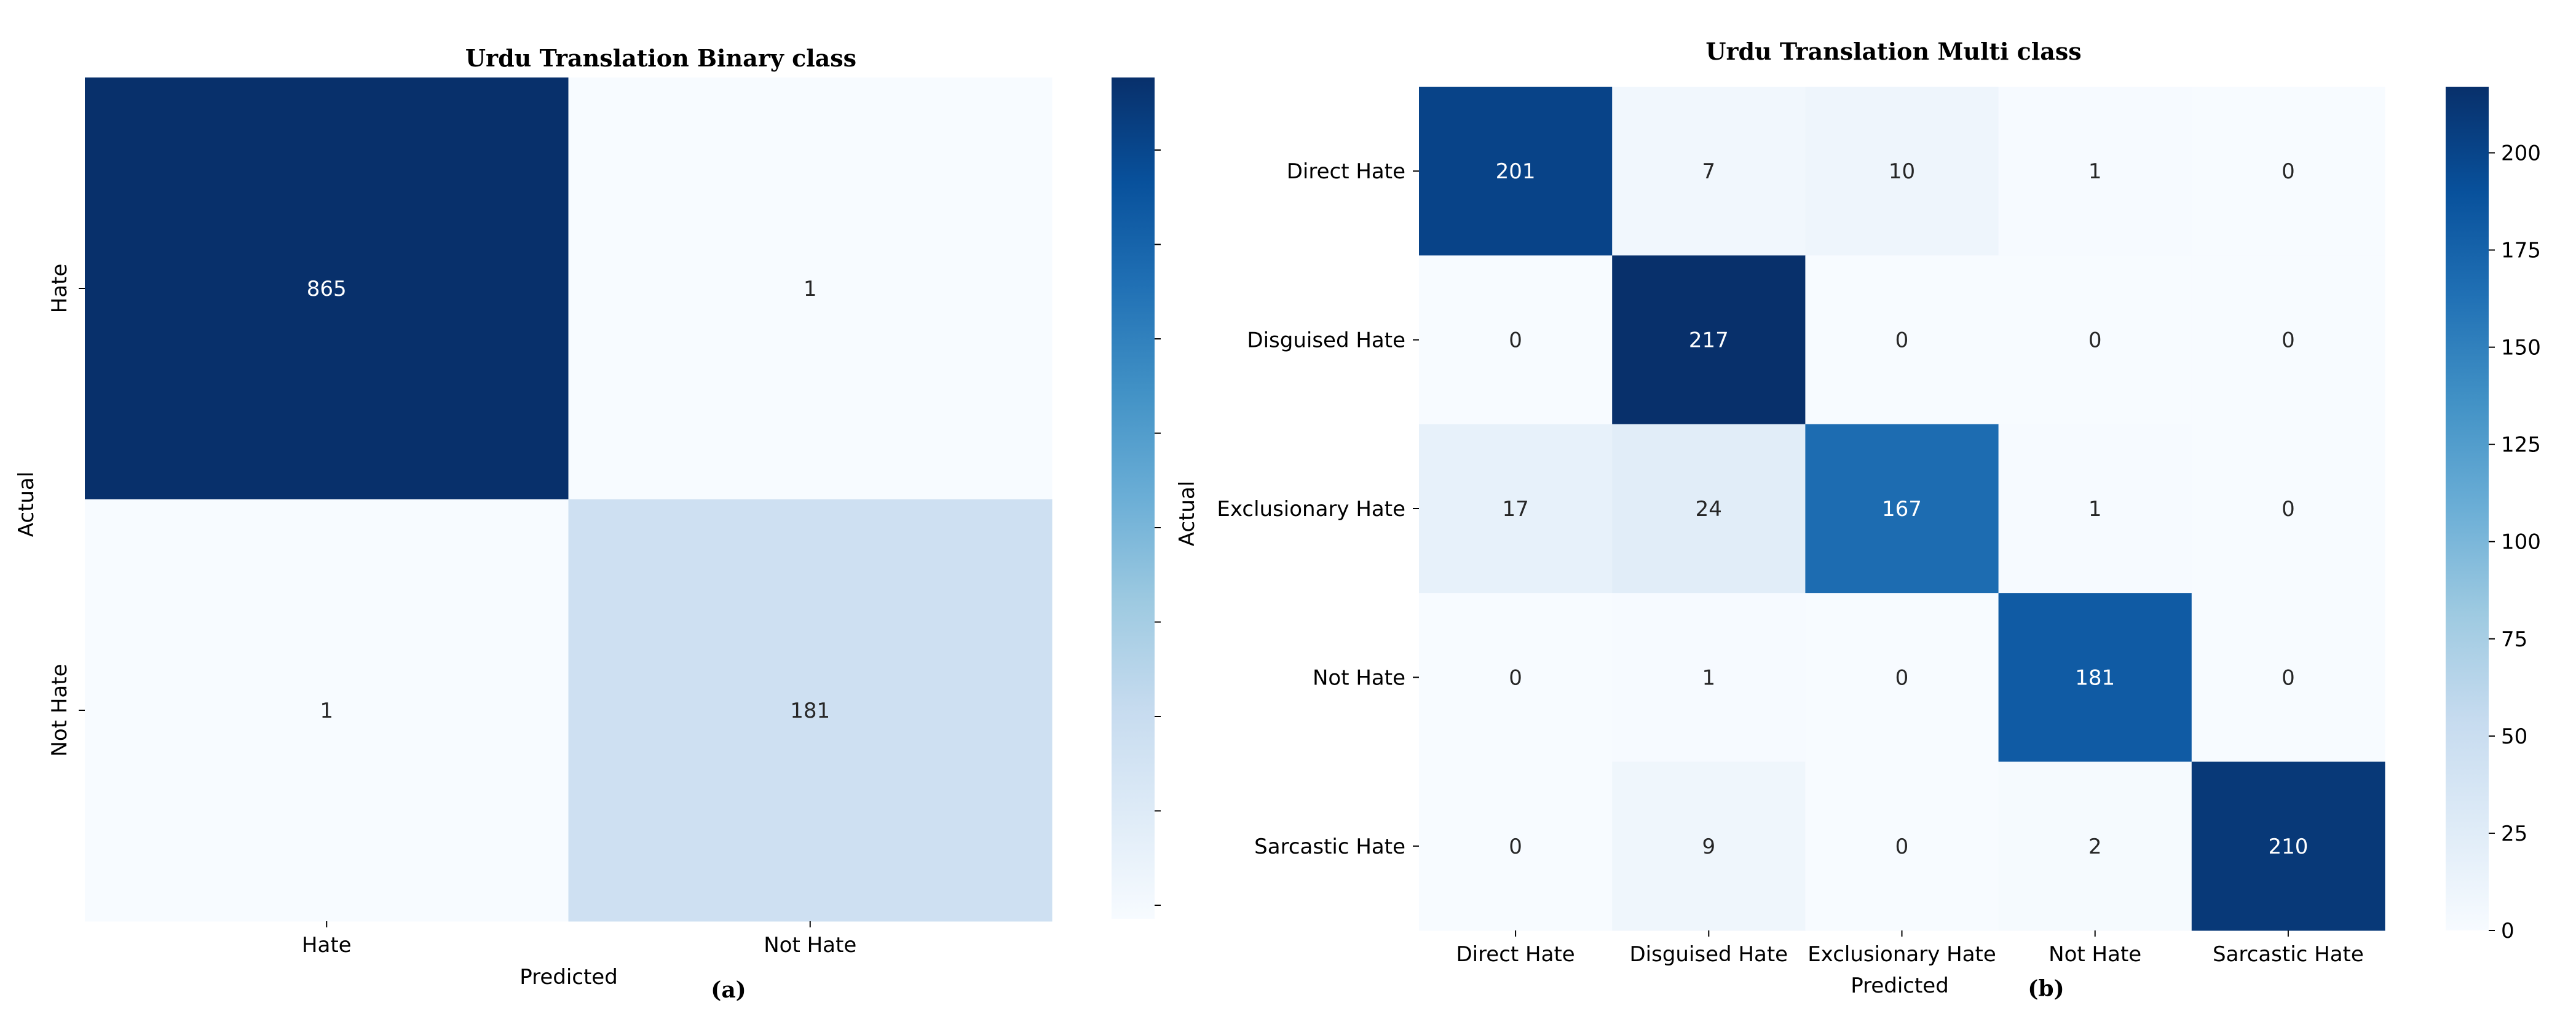  What do you see at coordinates (579, 939) in the screenshot?
I see `binary-x-tick-labels: Hate Not Hate` at bounding box center [579, 939].